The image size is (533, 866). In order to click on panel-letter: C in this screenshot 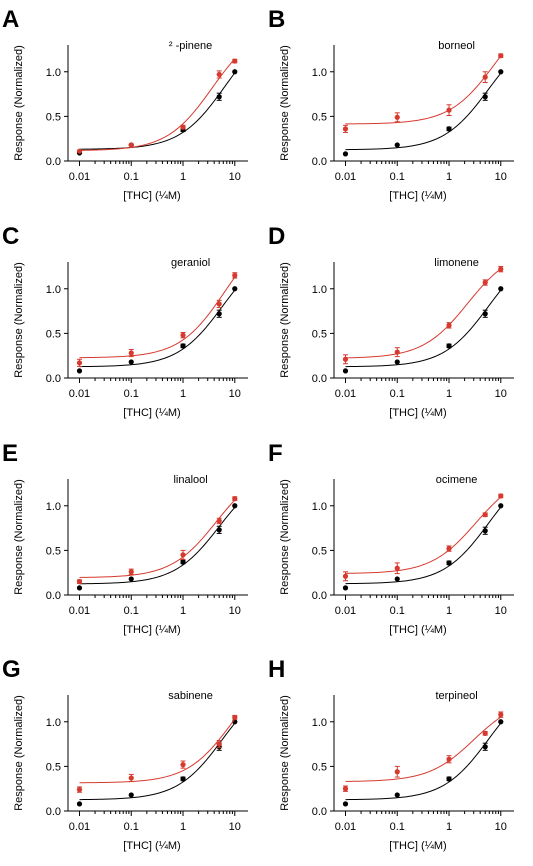, I will do `click(10, 236)`.